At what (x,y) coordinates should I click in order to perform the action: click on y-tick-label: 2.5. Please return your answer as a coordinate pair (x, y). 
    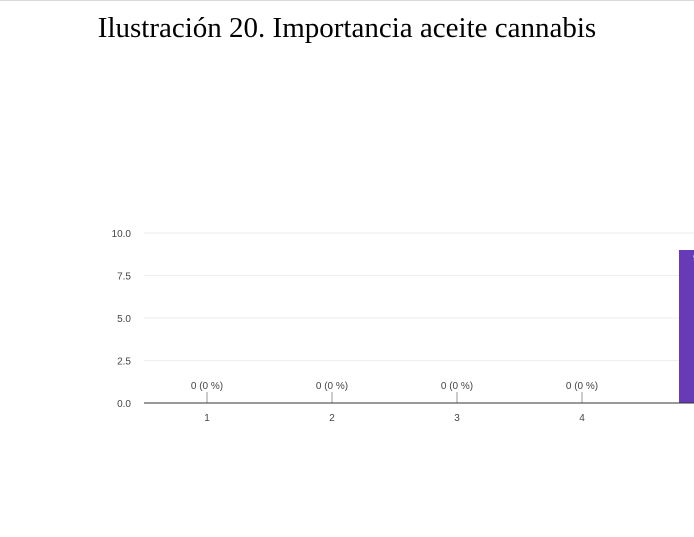
    Looking at the image, I should click on (124, 362).